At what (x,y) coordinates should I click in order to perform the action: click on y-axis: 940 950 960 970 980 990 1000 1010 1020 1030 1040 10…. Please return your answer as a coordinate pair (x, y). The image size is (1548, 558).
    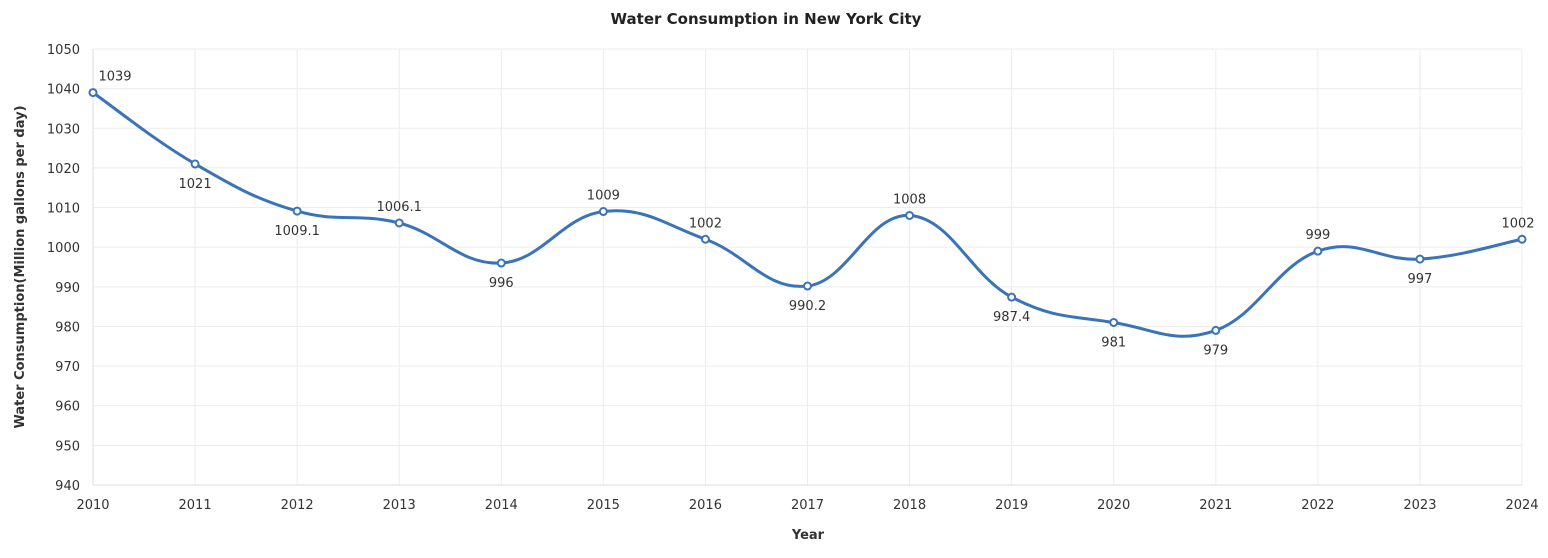
    Looking at the image, I should click on (63, 268).